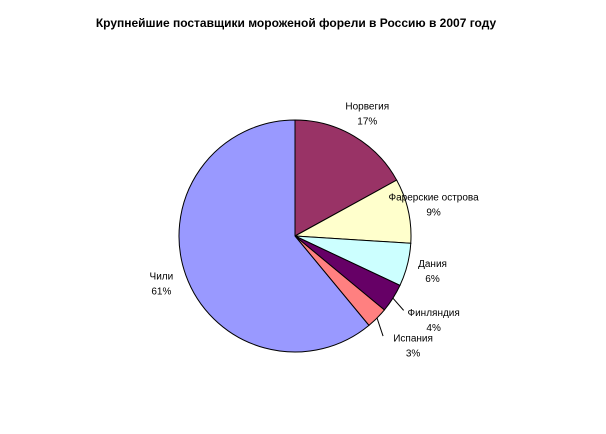 Image resolution: width=606 pixels, height=434 pixels. I want to click on slice-value-label: 61%, so click(161, 292).